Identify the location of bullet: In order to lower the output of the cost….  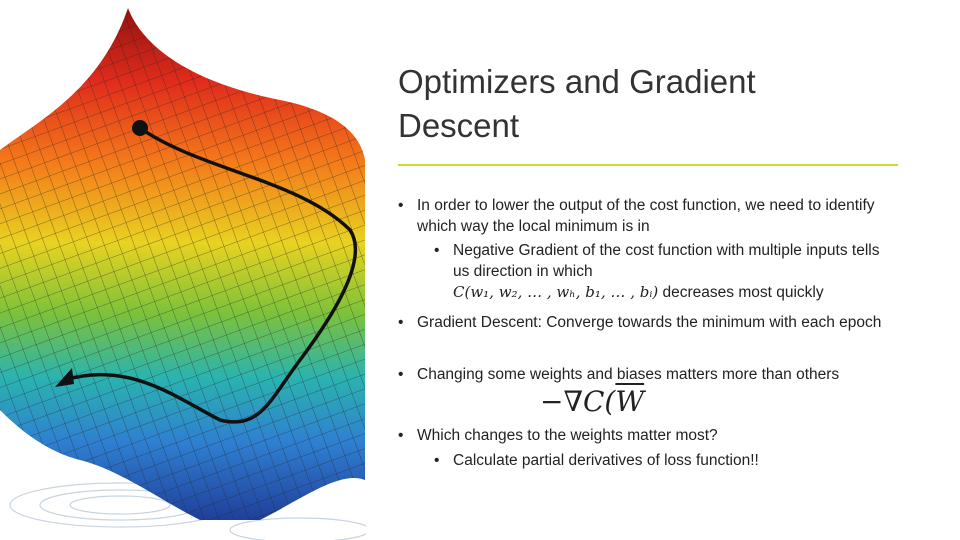
(645, 216).